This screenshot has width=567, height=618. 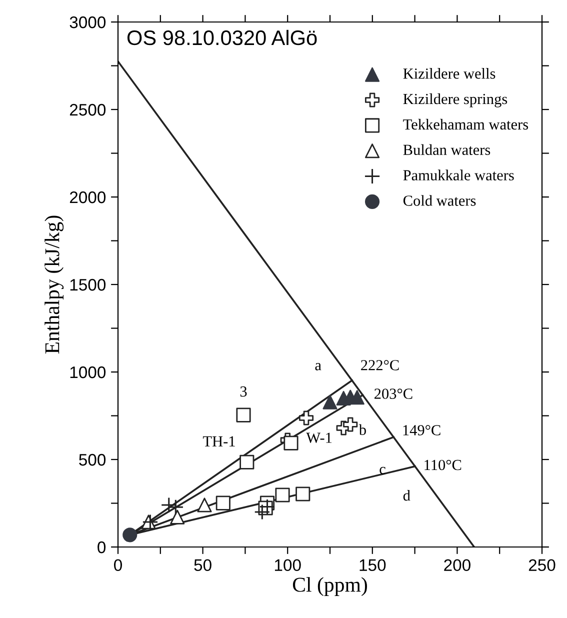 I want to click on y-tick-label: 1500, so click(x=88, y=284).